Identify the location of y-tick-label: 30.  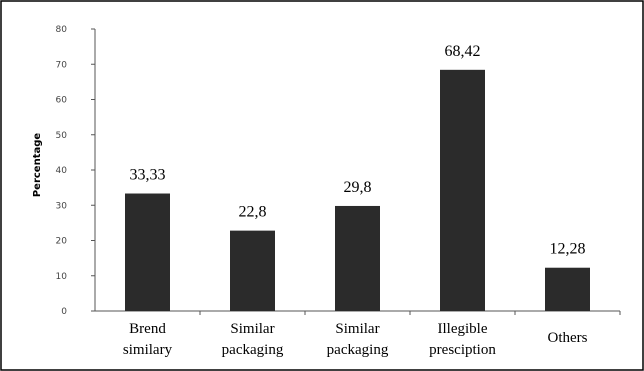
(62, 206).